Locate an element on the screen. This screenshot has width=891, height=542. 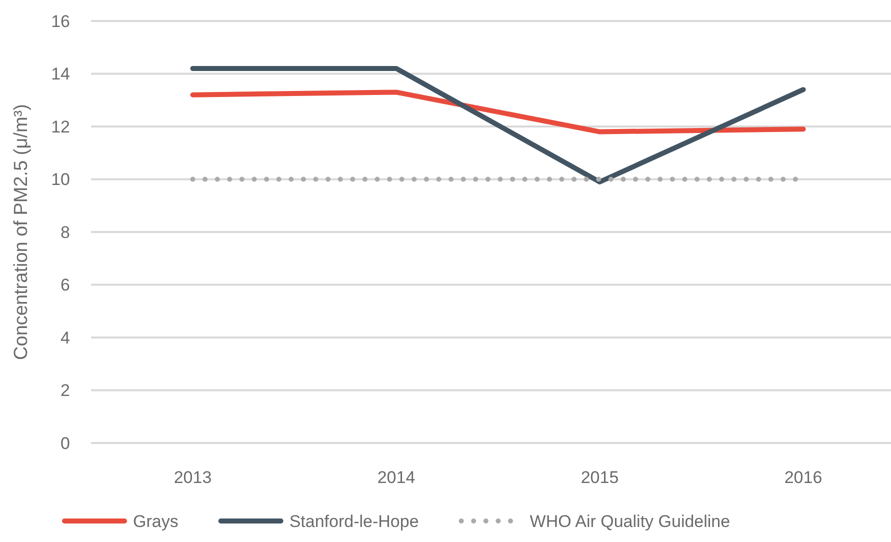
y-tick-label: 10 is located at coordinates (60, 180).